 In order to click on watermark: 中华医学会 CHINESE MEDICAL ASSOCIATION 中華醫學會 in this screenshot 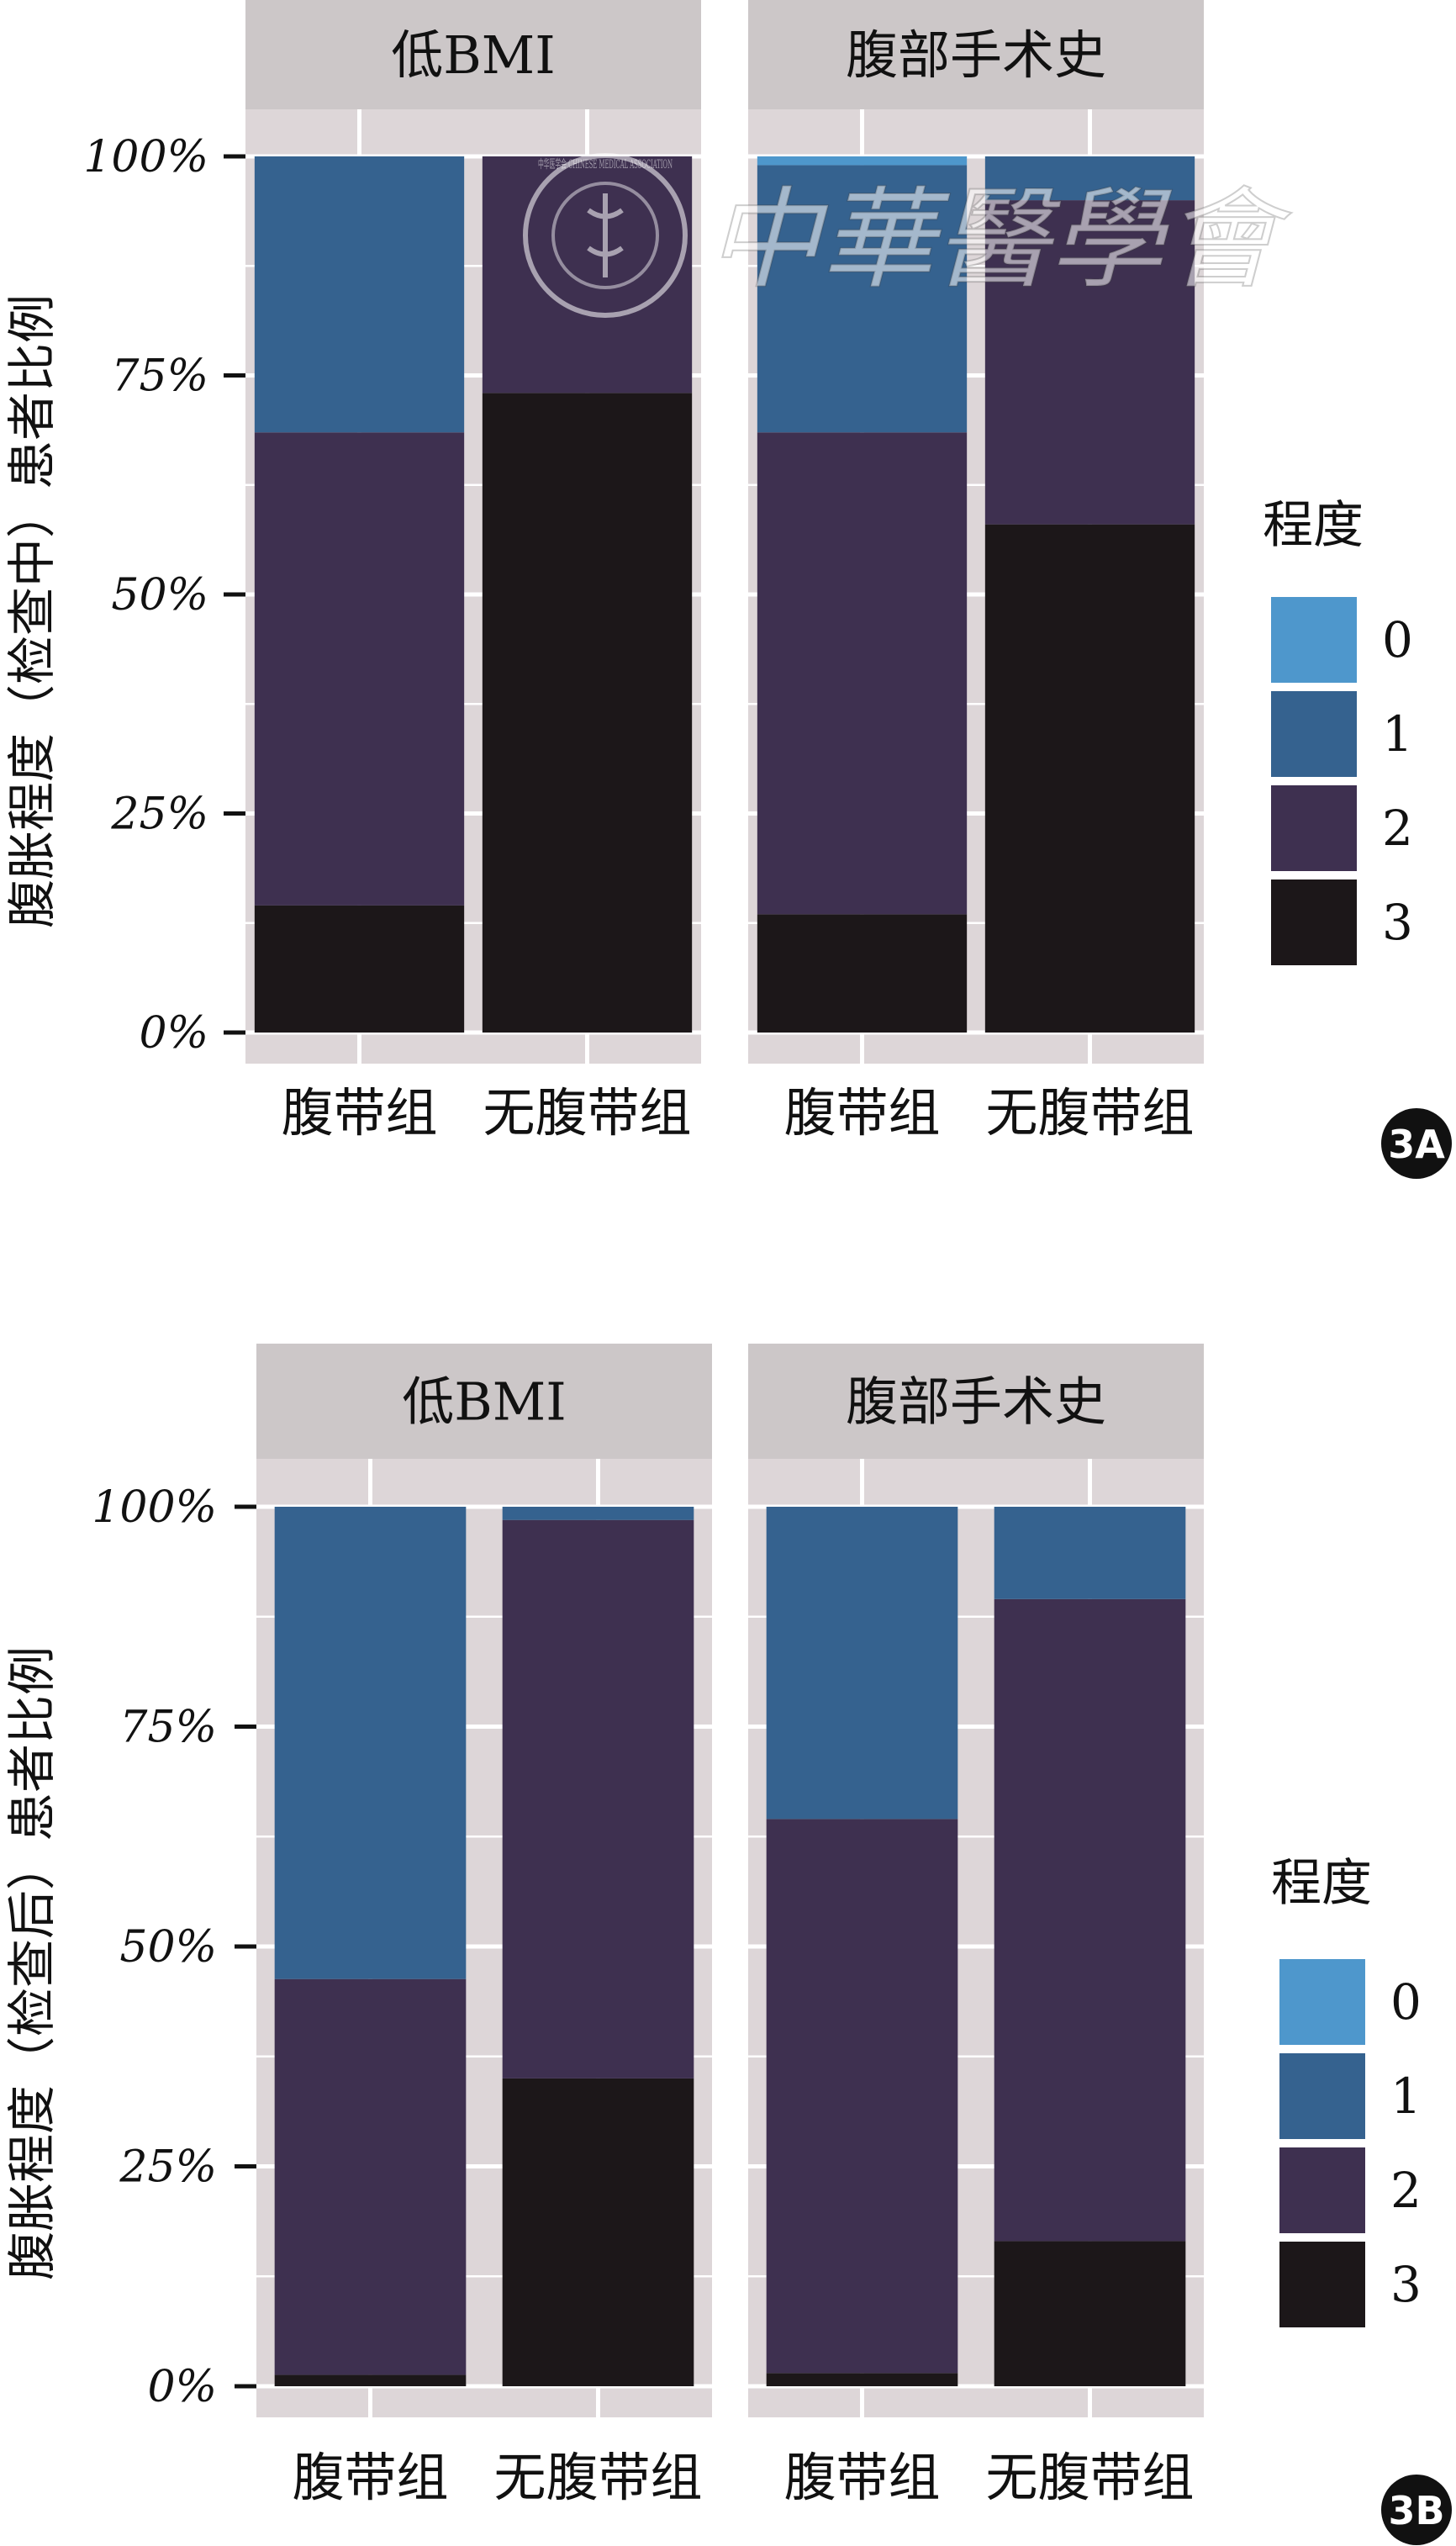, I will do `click(908, 235)`.